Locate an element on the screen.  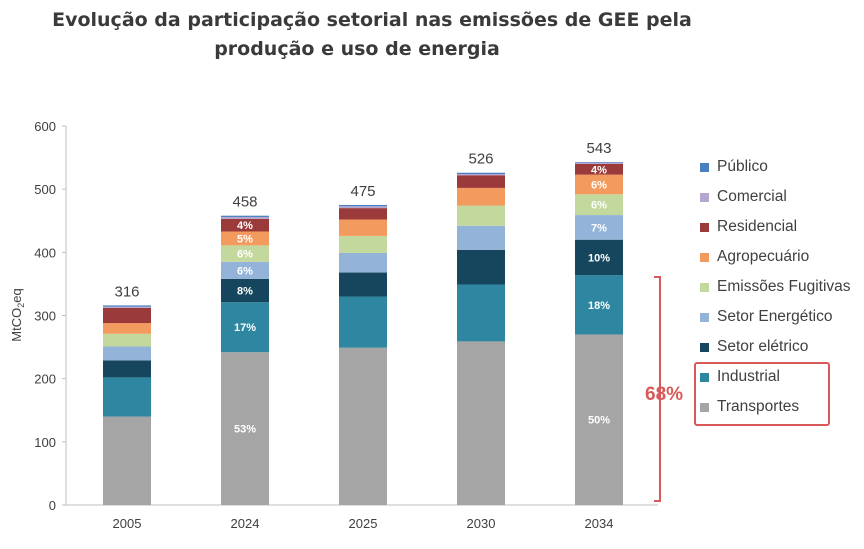
x-tick-label: 2025 is located at coordinates (363, 523).